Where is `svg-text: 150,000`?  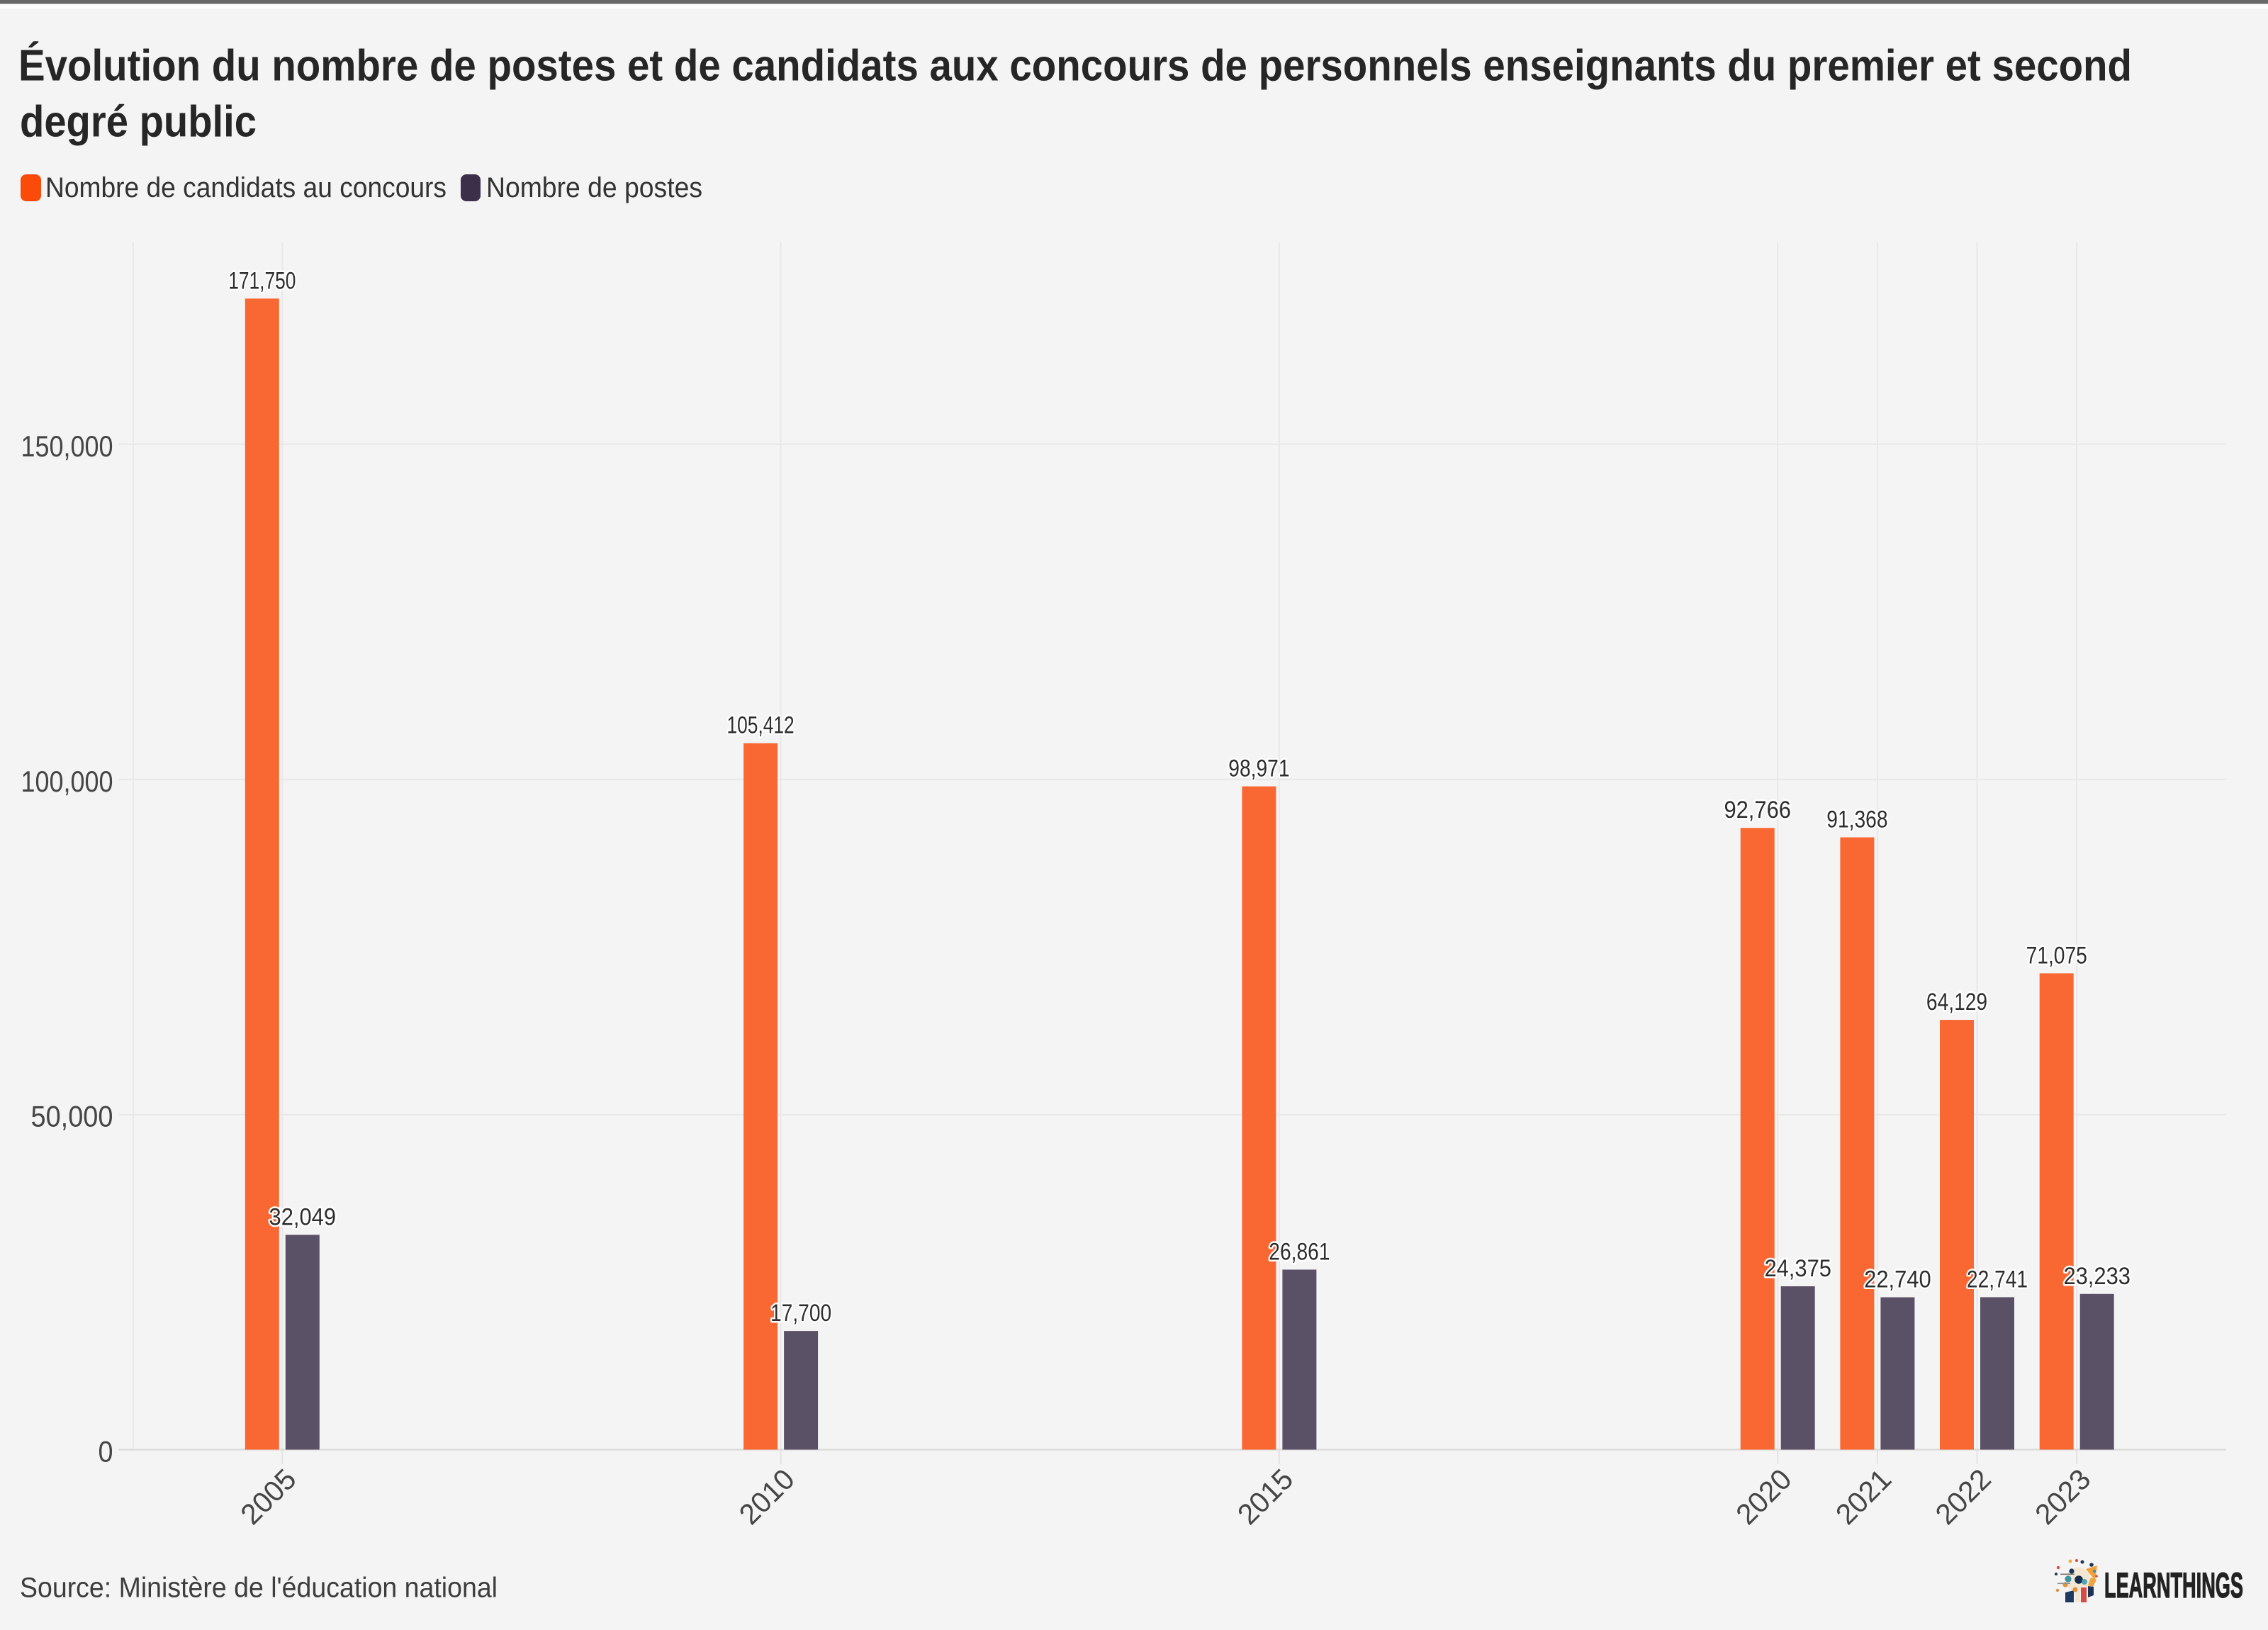 svg-text: 150,000 is located at coordinates (67, 446).